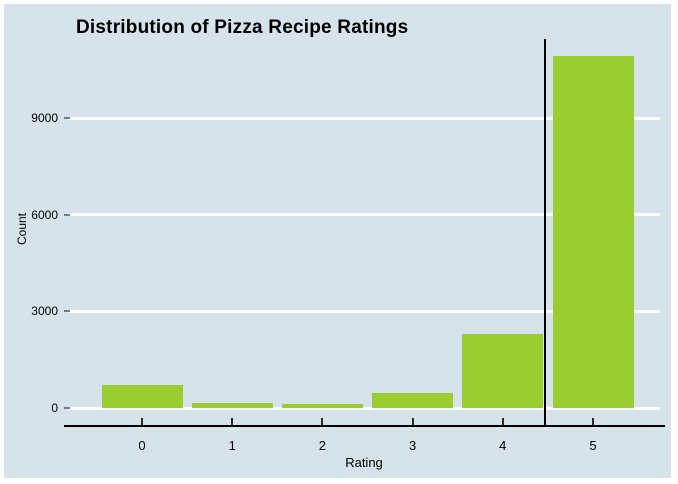 This screenshot has height=484, width=678. I want to click on x-tick-label: 2, so click(322, 445).